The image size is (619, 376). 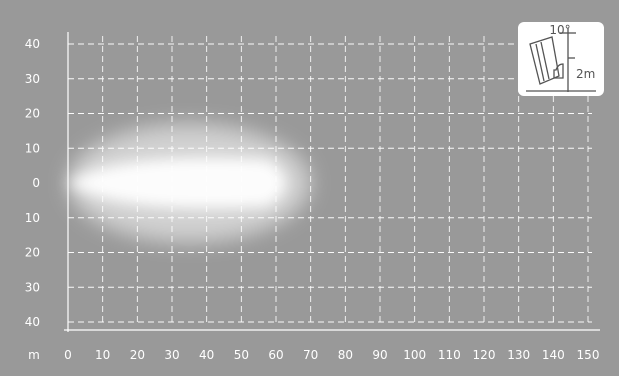 What do you see at coordinates (137, 355) in the screenshot?
I see `x-tick-label-20: 20` at bounding box center [137, 355].